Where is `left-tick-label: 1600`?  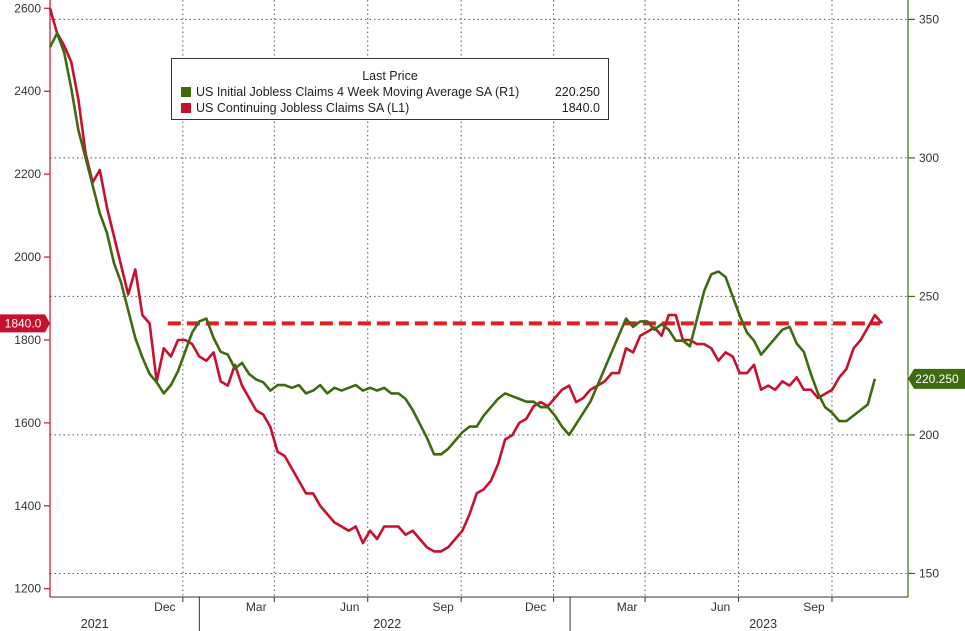
left-tick-label: 1600 is located at coordinates (27, 423).